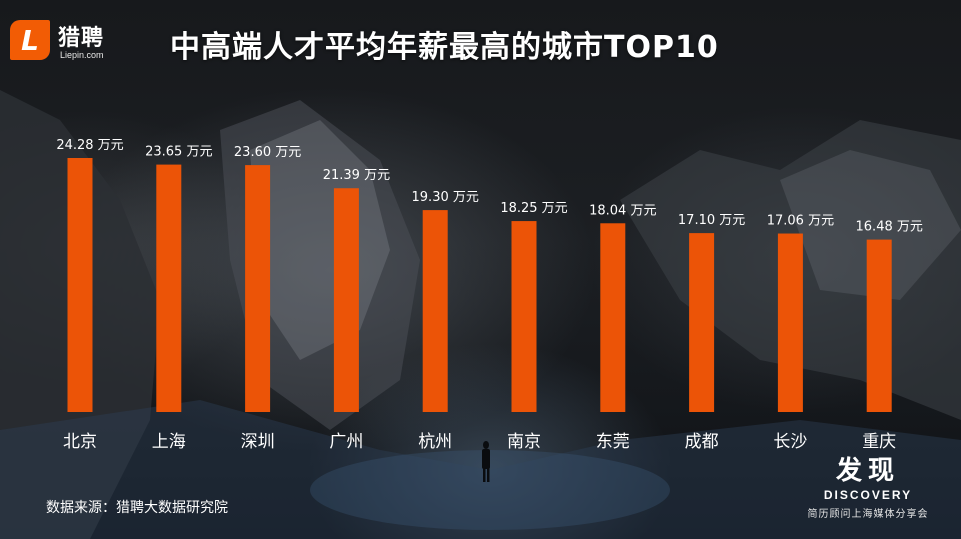 The width and height of the screenshot is (961, 539). What do you see at coordinates (613, 442) in the screenshot?
I see `category-label-6: 东莞` at bounding box center [613, 442].